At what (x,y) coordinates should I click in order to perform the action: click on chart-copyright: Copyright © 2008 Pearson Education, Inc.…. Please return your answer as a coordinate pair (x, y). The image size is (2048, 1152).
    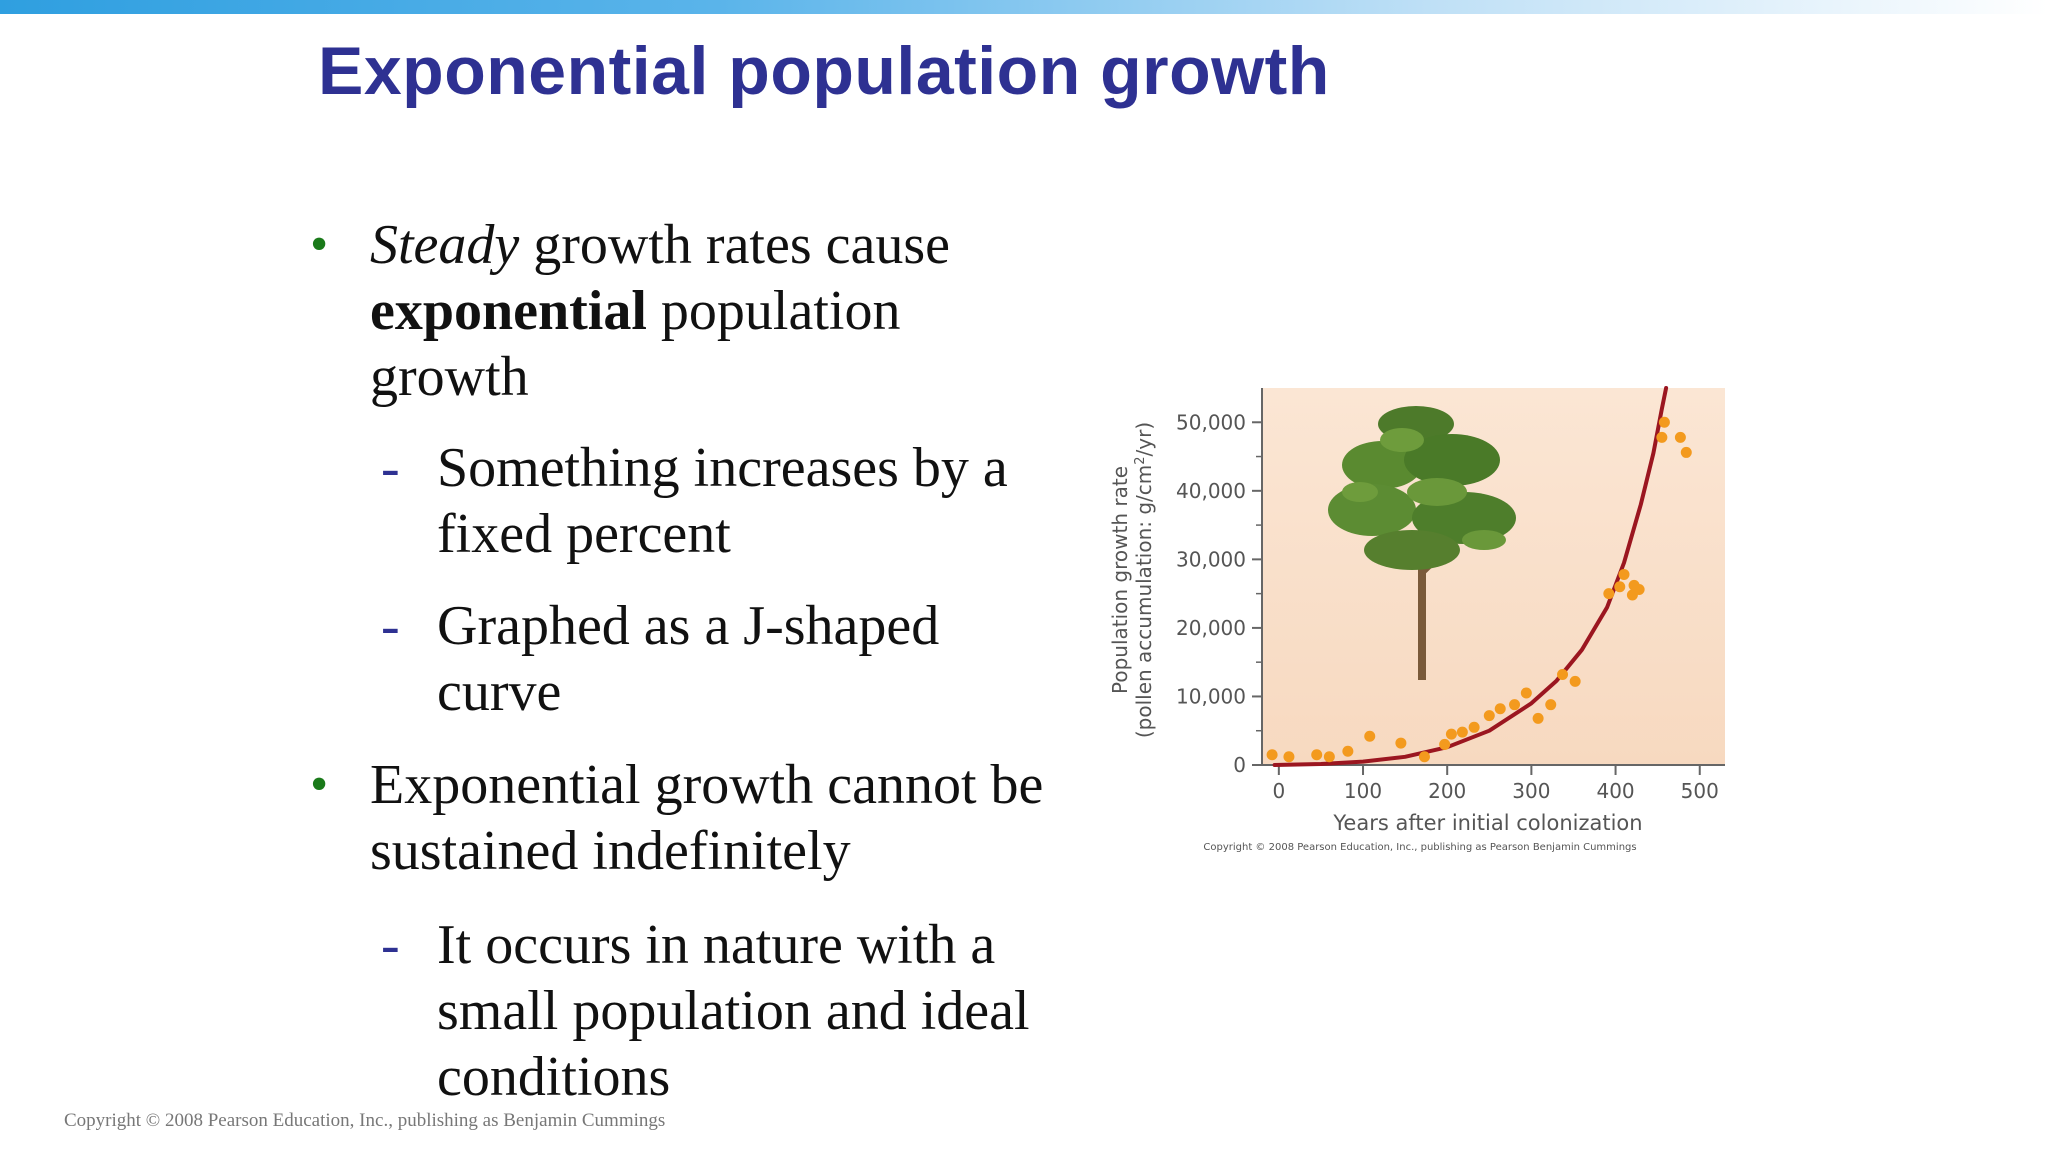
    Looking at the image, I should click on (1419, 847).